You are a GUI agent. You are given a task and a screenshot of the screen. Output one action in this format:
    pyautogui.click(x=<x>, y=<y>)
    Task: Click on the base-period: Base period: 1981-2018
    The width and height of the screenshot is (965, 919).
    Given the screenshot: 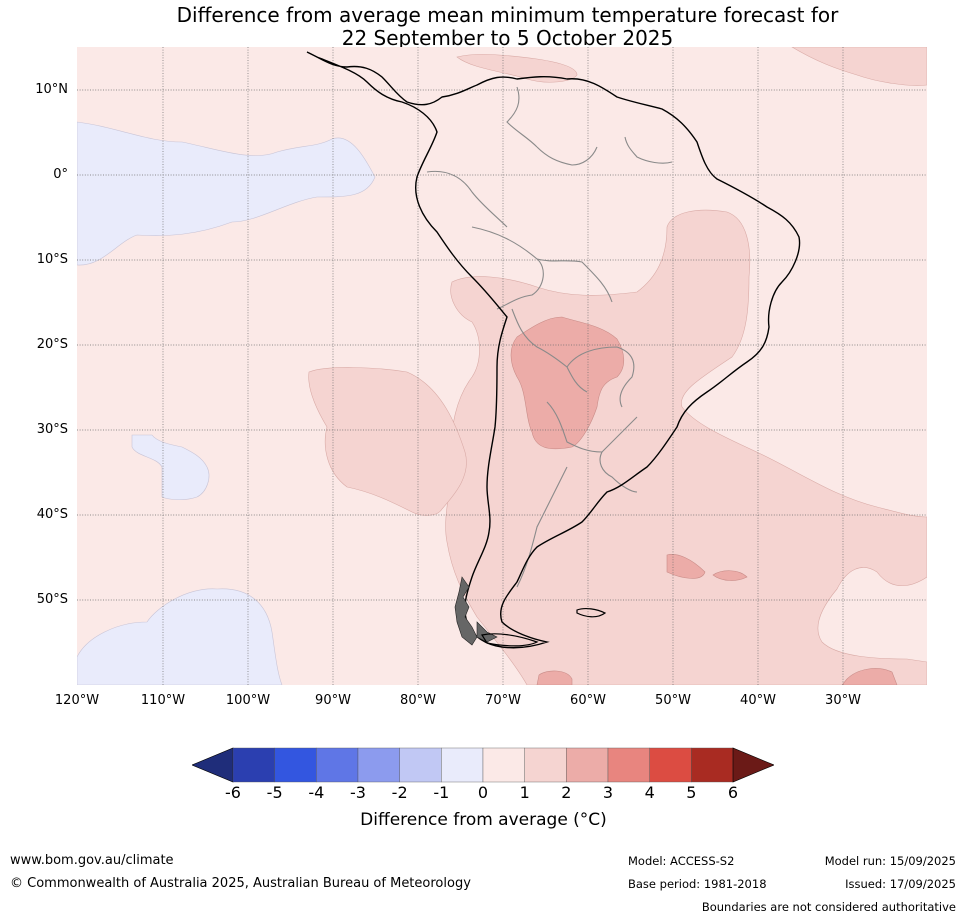 What is the action you would take?
    pyautogui.click(x=697, y=884)
    